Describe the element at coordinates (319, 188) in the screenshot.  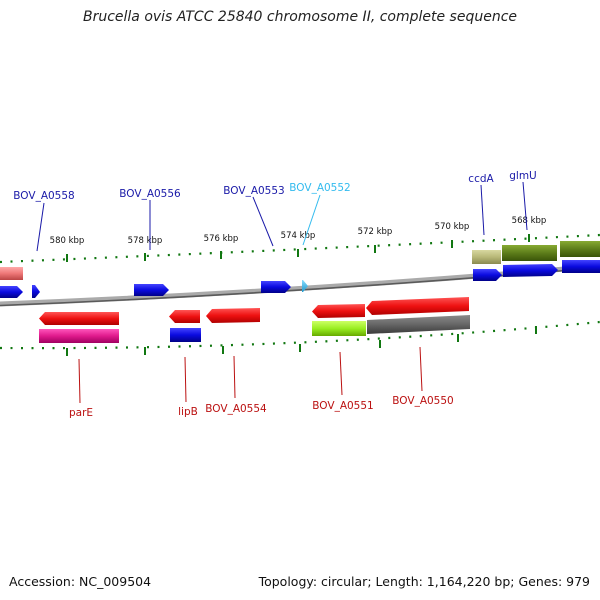
I see `gene-label-top-highlight: BOV_A0552` at that location.